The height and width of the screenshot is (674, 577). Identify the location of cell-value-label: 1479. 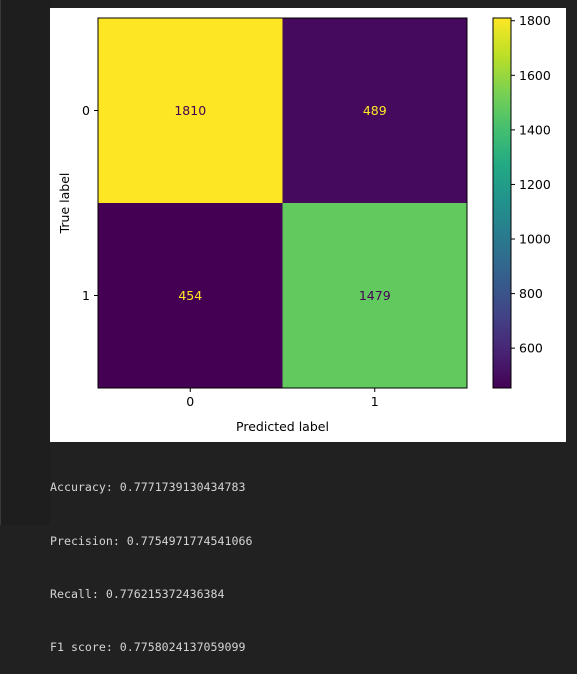
(375, 295).